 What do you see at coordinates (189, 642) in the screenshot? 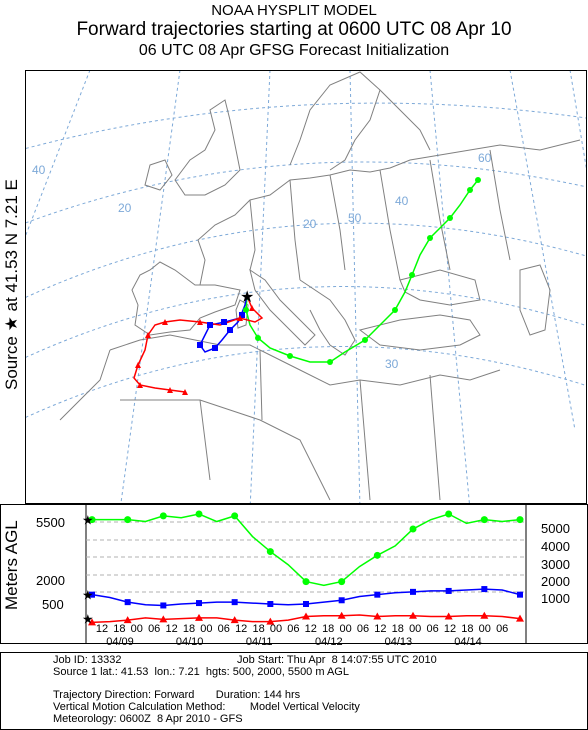
I see `x-date-tick: 04/10` at bounding box center [189, 642].